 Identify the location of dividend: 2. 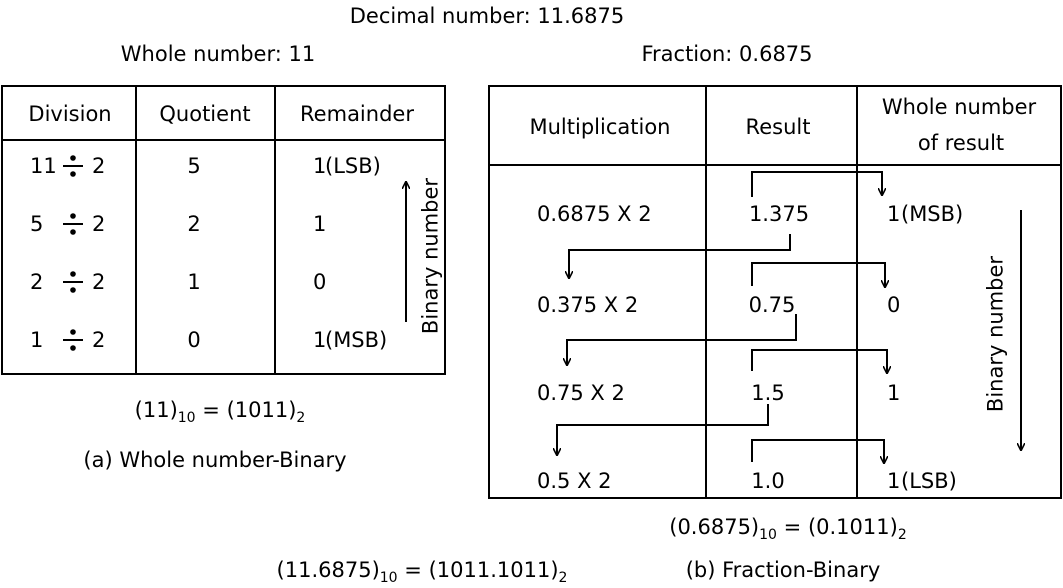
(37, 282).